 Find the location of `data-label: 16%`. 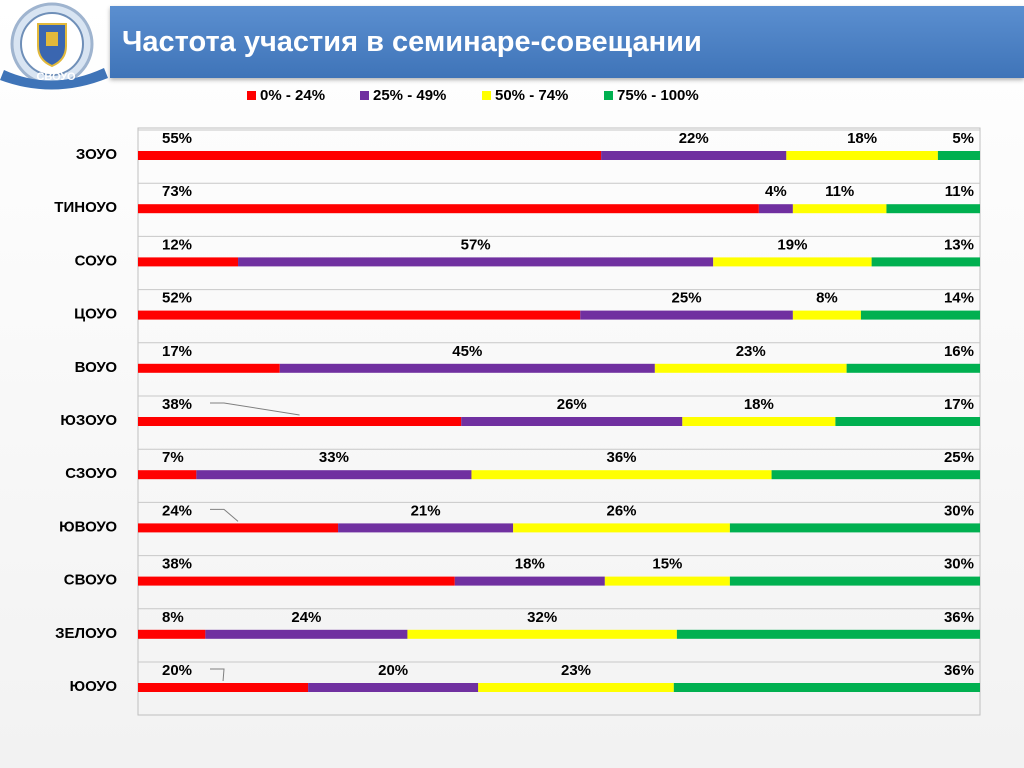

data-label: 16% is located at coordinates (959, 351).